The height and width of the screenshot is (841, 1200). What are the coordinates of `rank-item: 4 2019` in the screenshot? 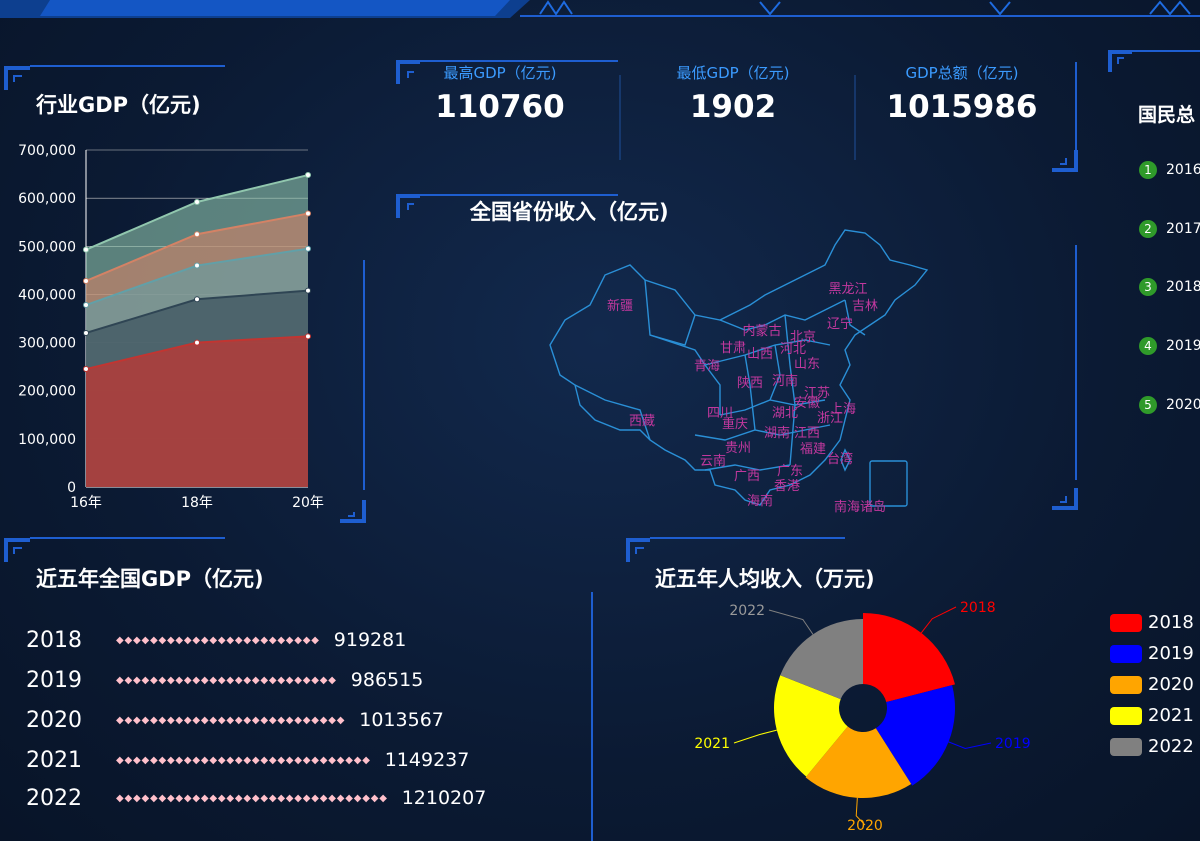 It's located at (1169, 346).